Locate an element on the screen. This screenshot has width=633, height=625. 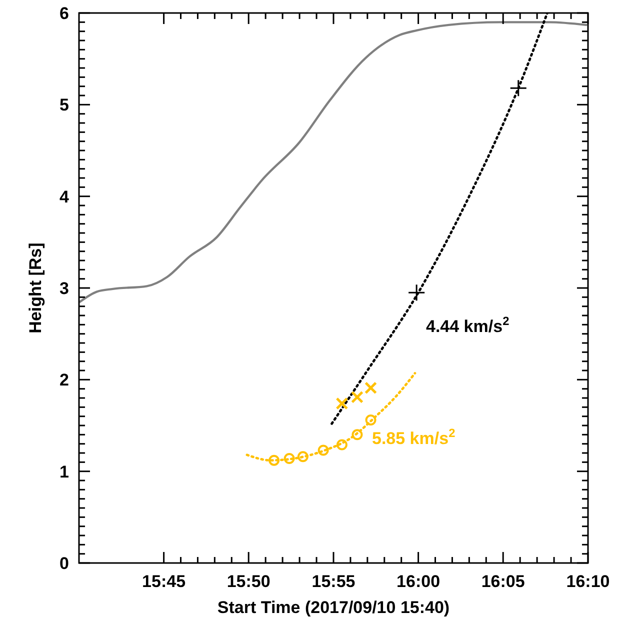
x-tick-label: 15:55 is located at coordinates (334, 581).